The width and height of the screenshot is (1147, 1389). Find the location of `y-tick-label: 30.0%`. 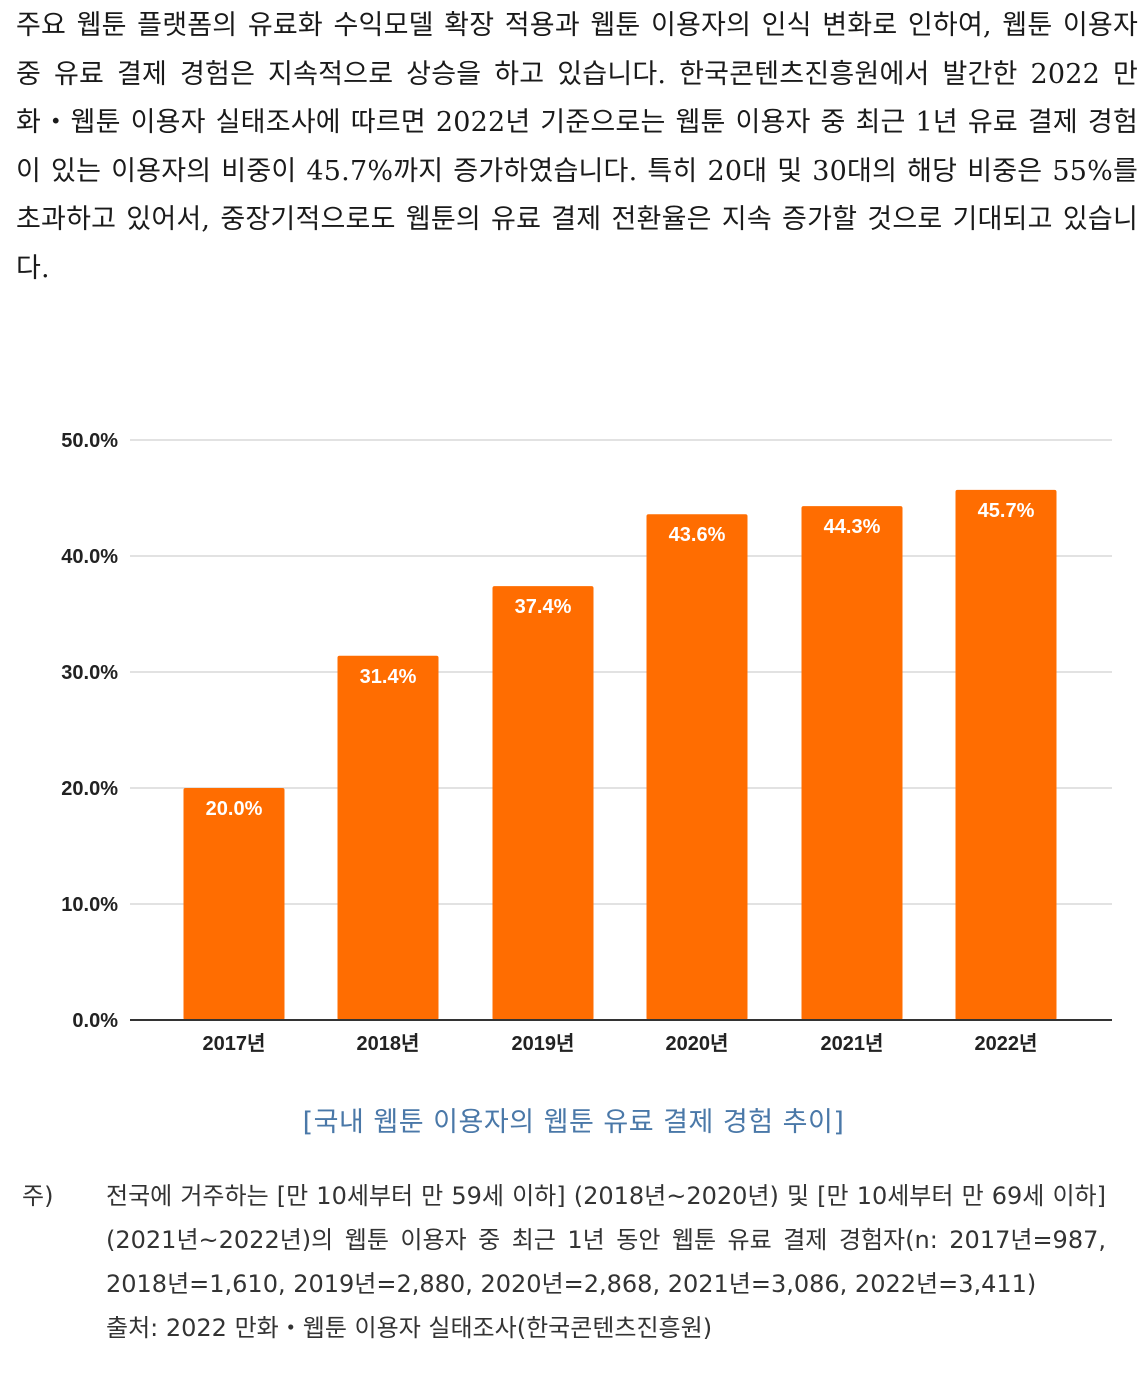

y-tick-label: 30.0% is located at coordinates (89, 673).